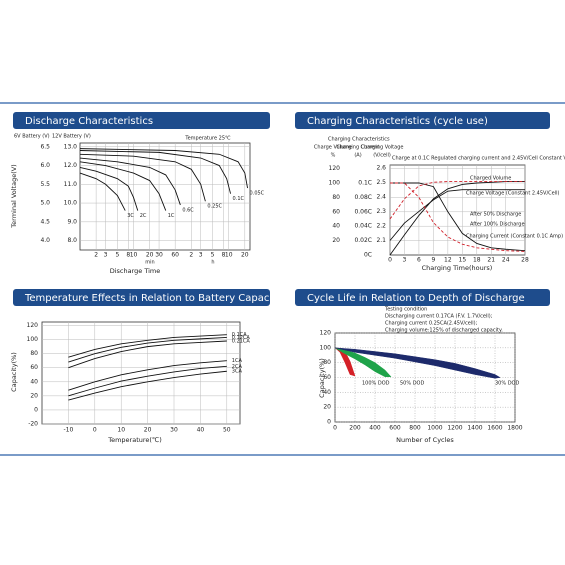 The image size is (565, 565). What do you see at coordinates (381, 167) in the screenshot?
I see `y3-tick-label: 2.6` at bounding box center [381, 167].